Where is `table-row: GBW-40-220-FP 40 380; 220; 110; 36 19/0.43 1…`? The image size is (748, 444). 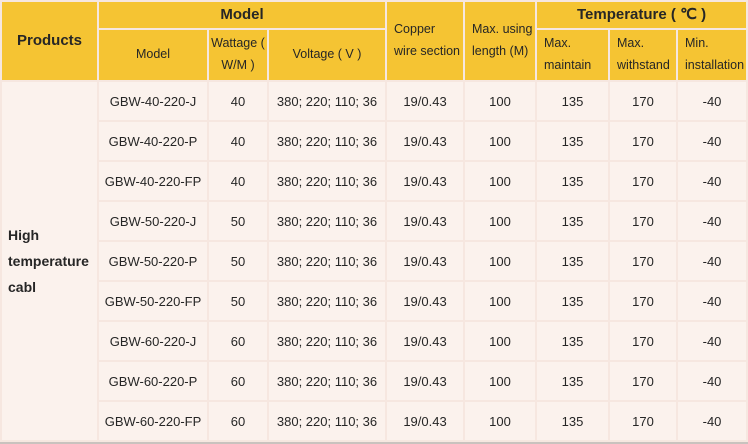
table-row: GBW-40-220-FP 40 380; 220; 110; 36 19/0.43 1… is located at coordinates (374, 181).